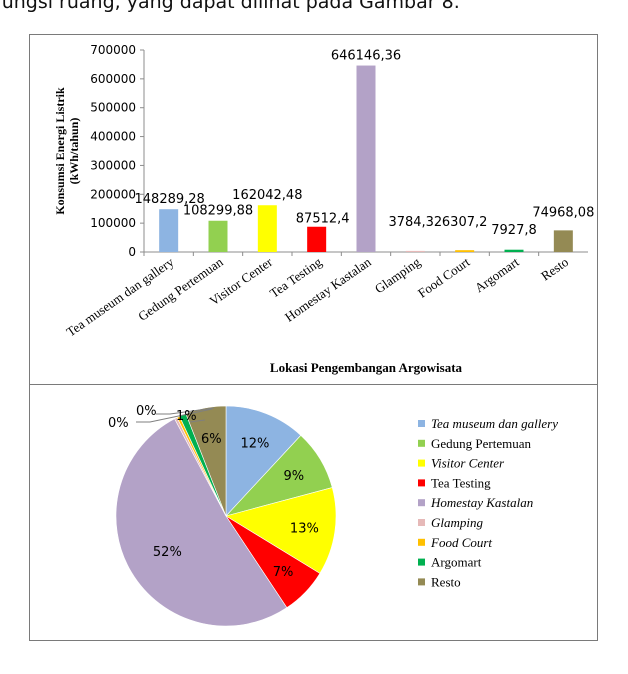 This screenshot has width=628, height=674. What do you see at coordinates (497, 274) in the screenshot?
I see `x-category-label: Argomart` at bounding box center [497, 274].